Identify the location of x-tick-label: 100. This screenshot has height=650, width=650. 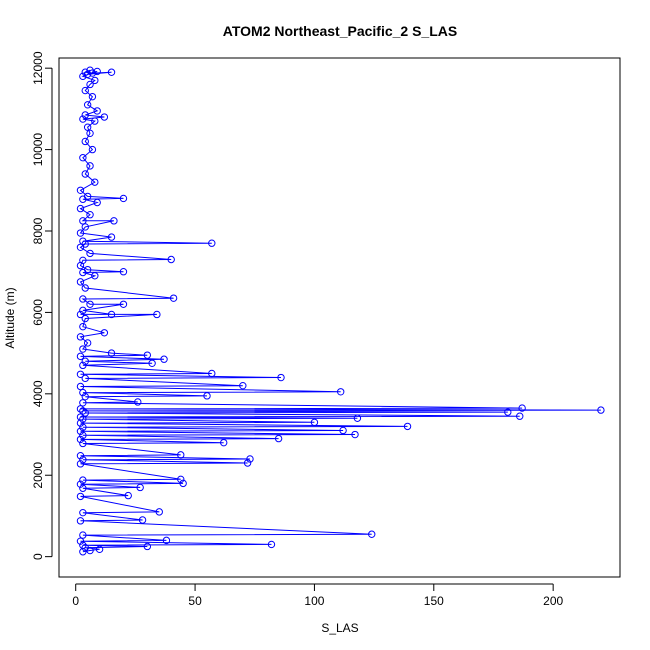
(314, 601).